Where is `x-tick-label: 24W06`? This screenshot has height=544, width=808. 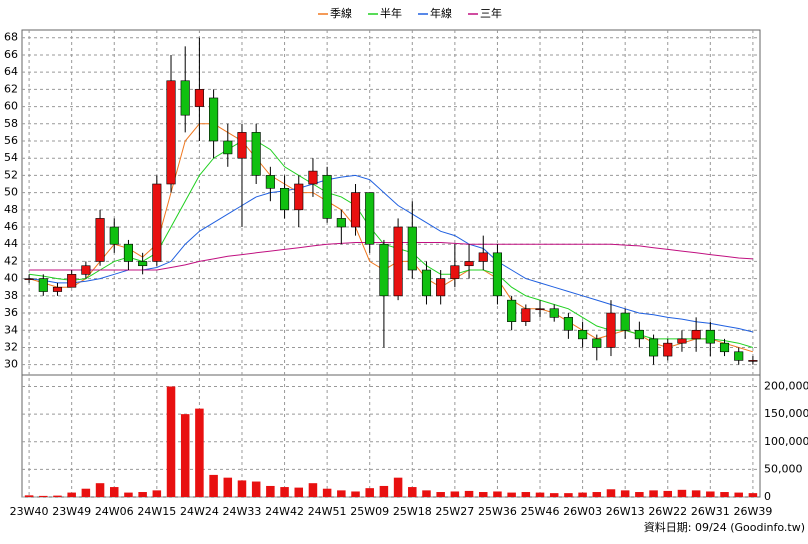
x-tick-label: 24W06 is located at coordinates (114, 511).